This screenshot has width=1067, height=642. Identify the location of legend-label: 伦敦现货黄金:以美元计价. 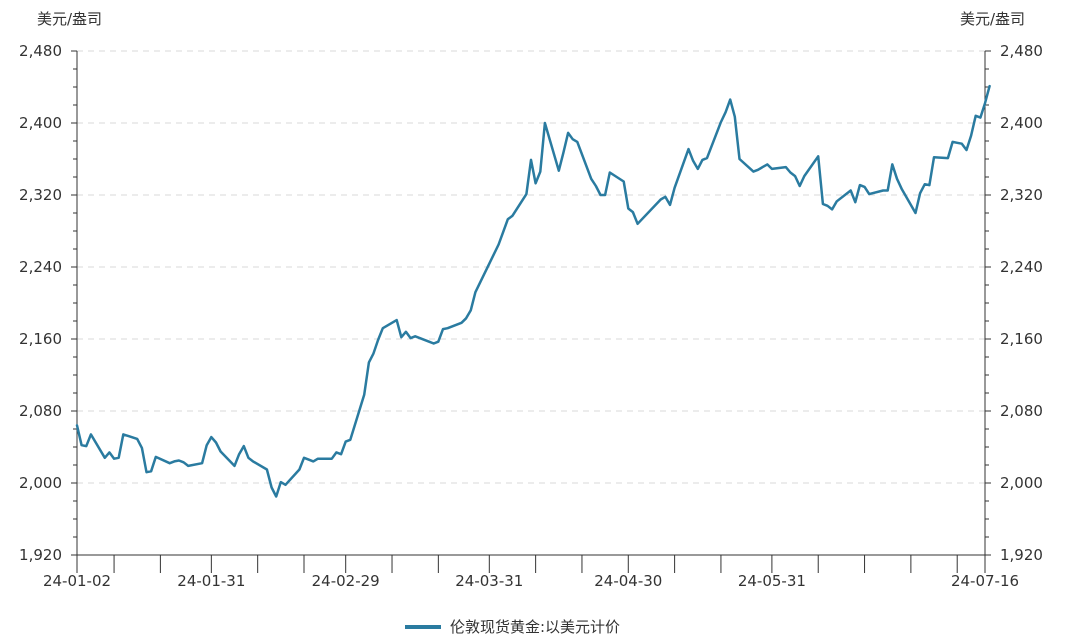
(535, 627).